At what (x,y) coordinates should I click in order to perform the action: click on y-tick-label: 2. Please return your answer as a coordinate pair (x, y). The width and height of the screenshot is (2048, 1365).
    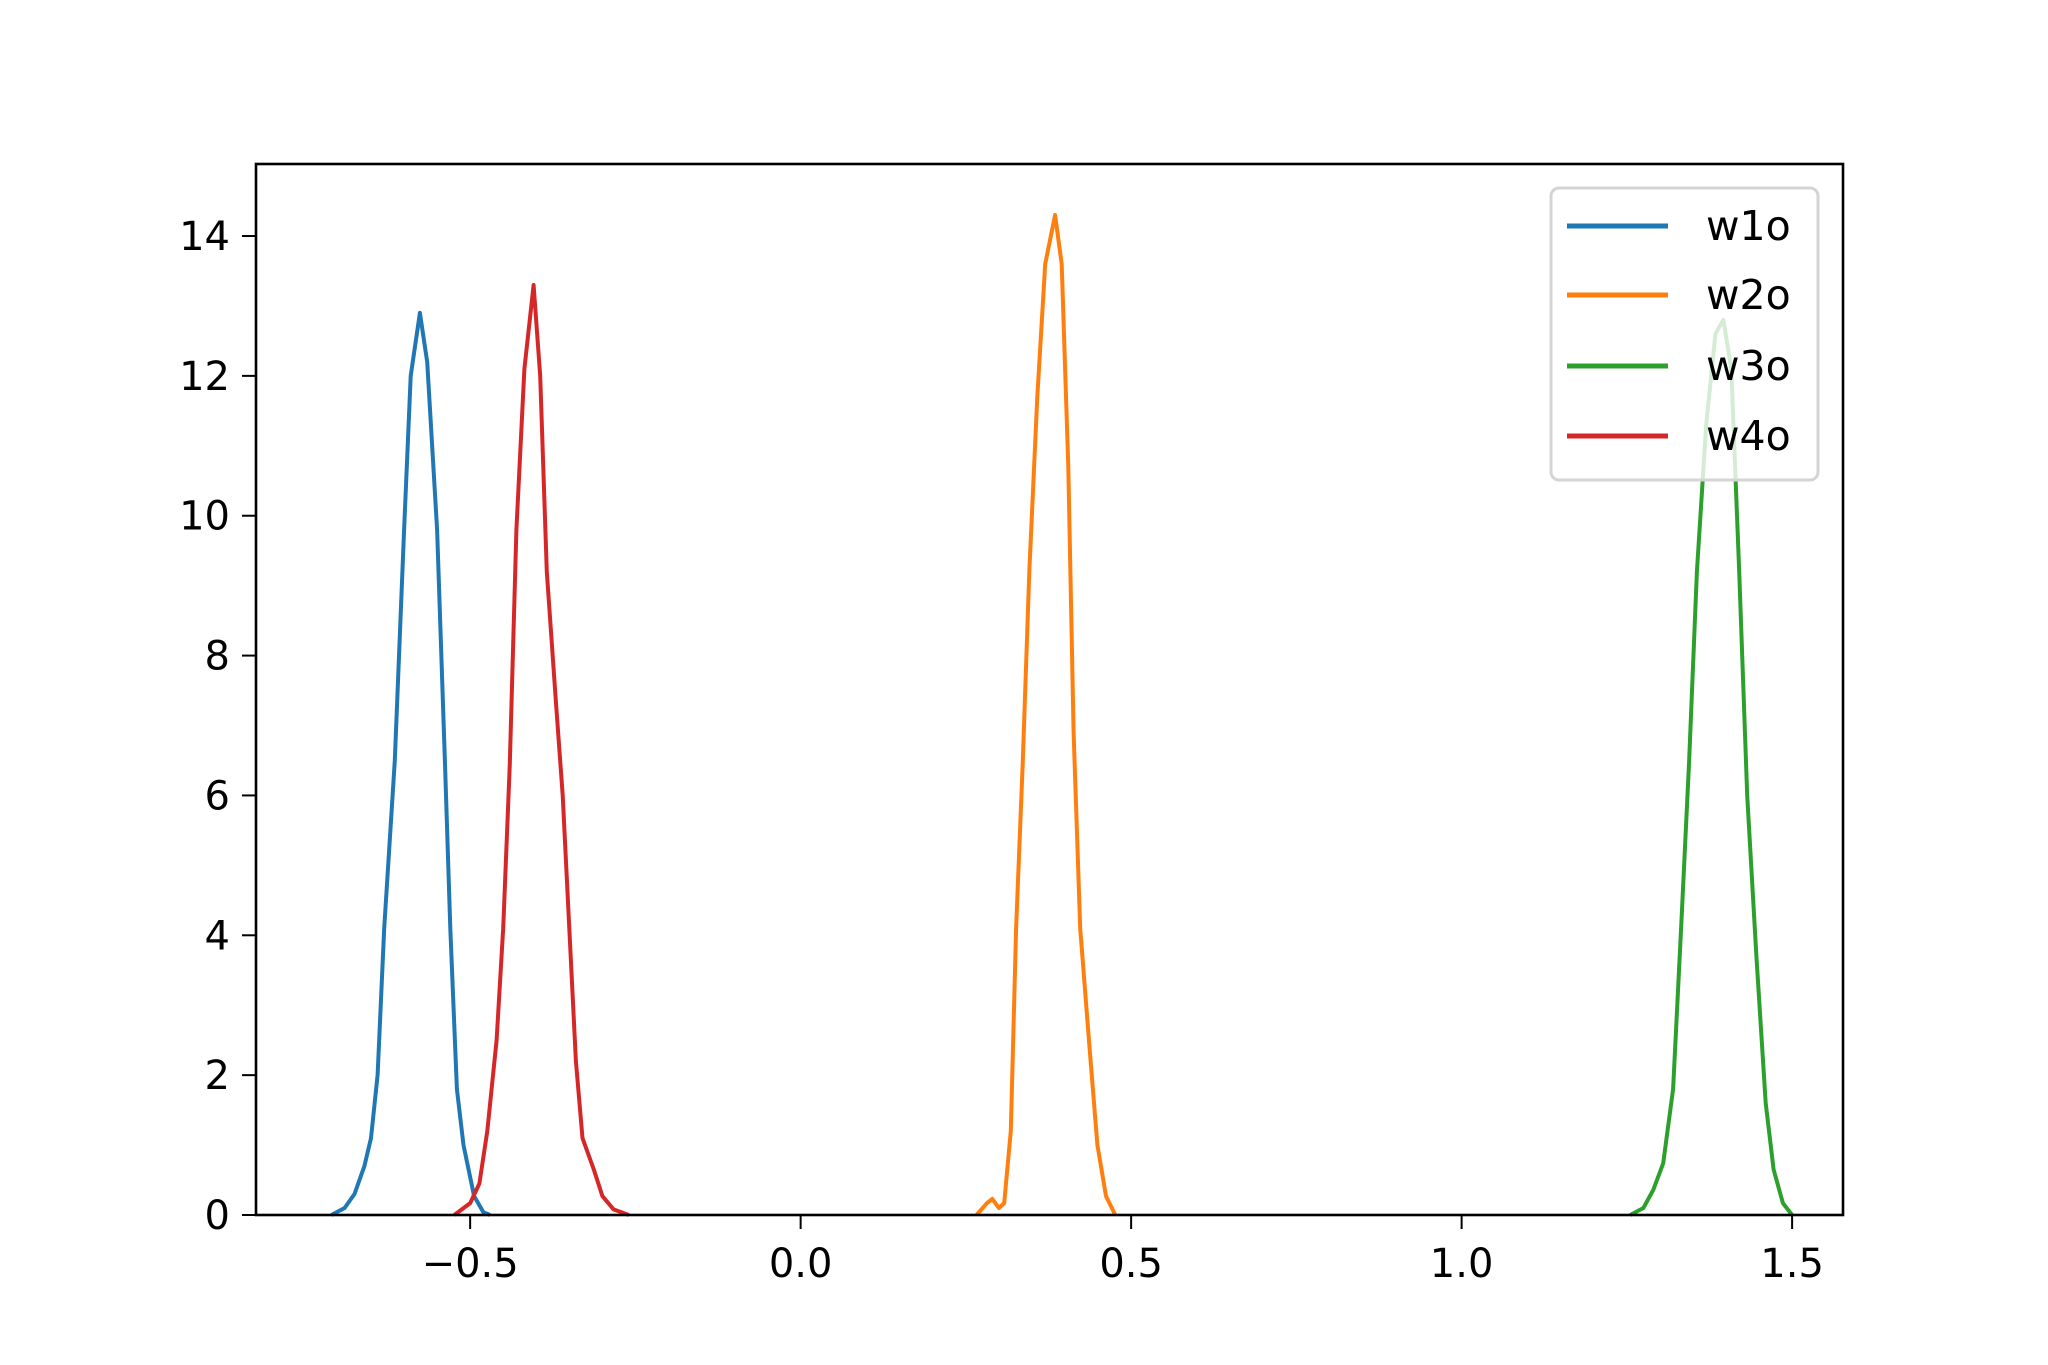
    Looking at the image, I should click on (217, 1076).